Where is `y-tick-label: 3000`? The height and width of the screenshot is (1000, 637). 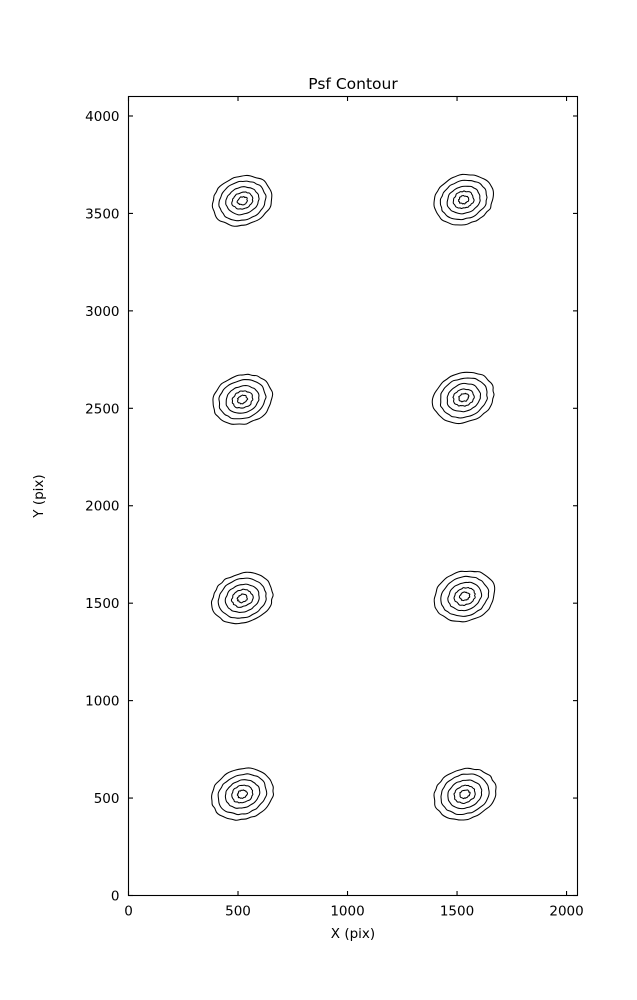 y-tick-label: 3000 is located at coordinates (102, 312).